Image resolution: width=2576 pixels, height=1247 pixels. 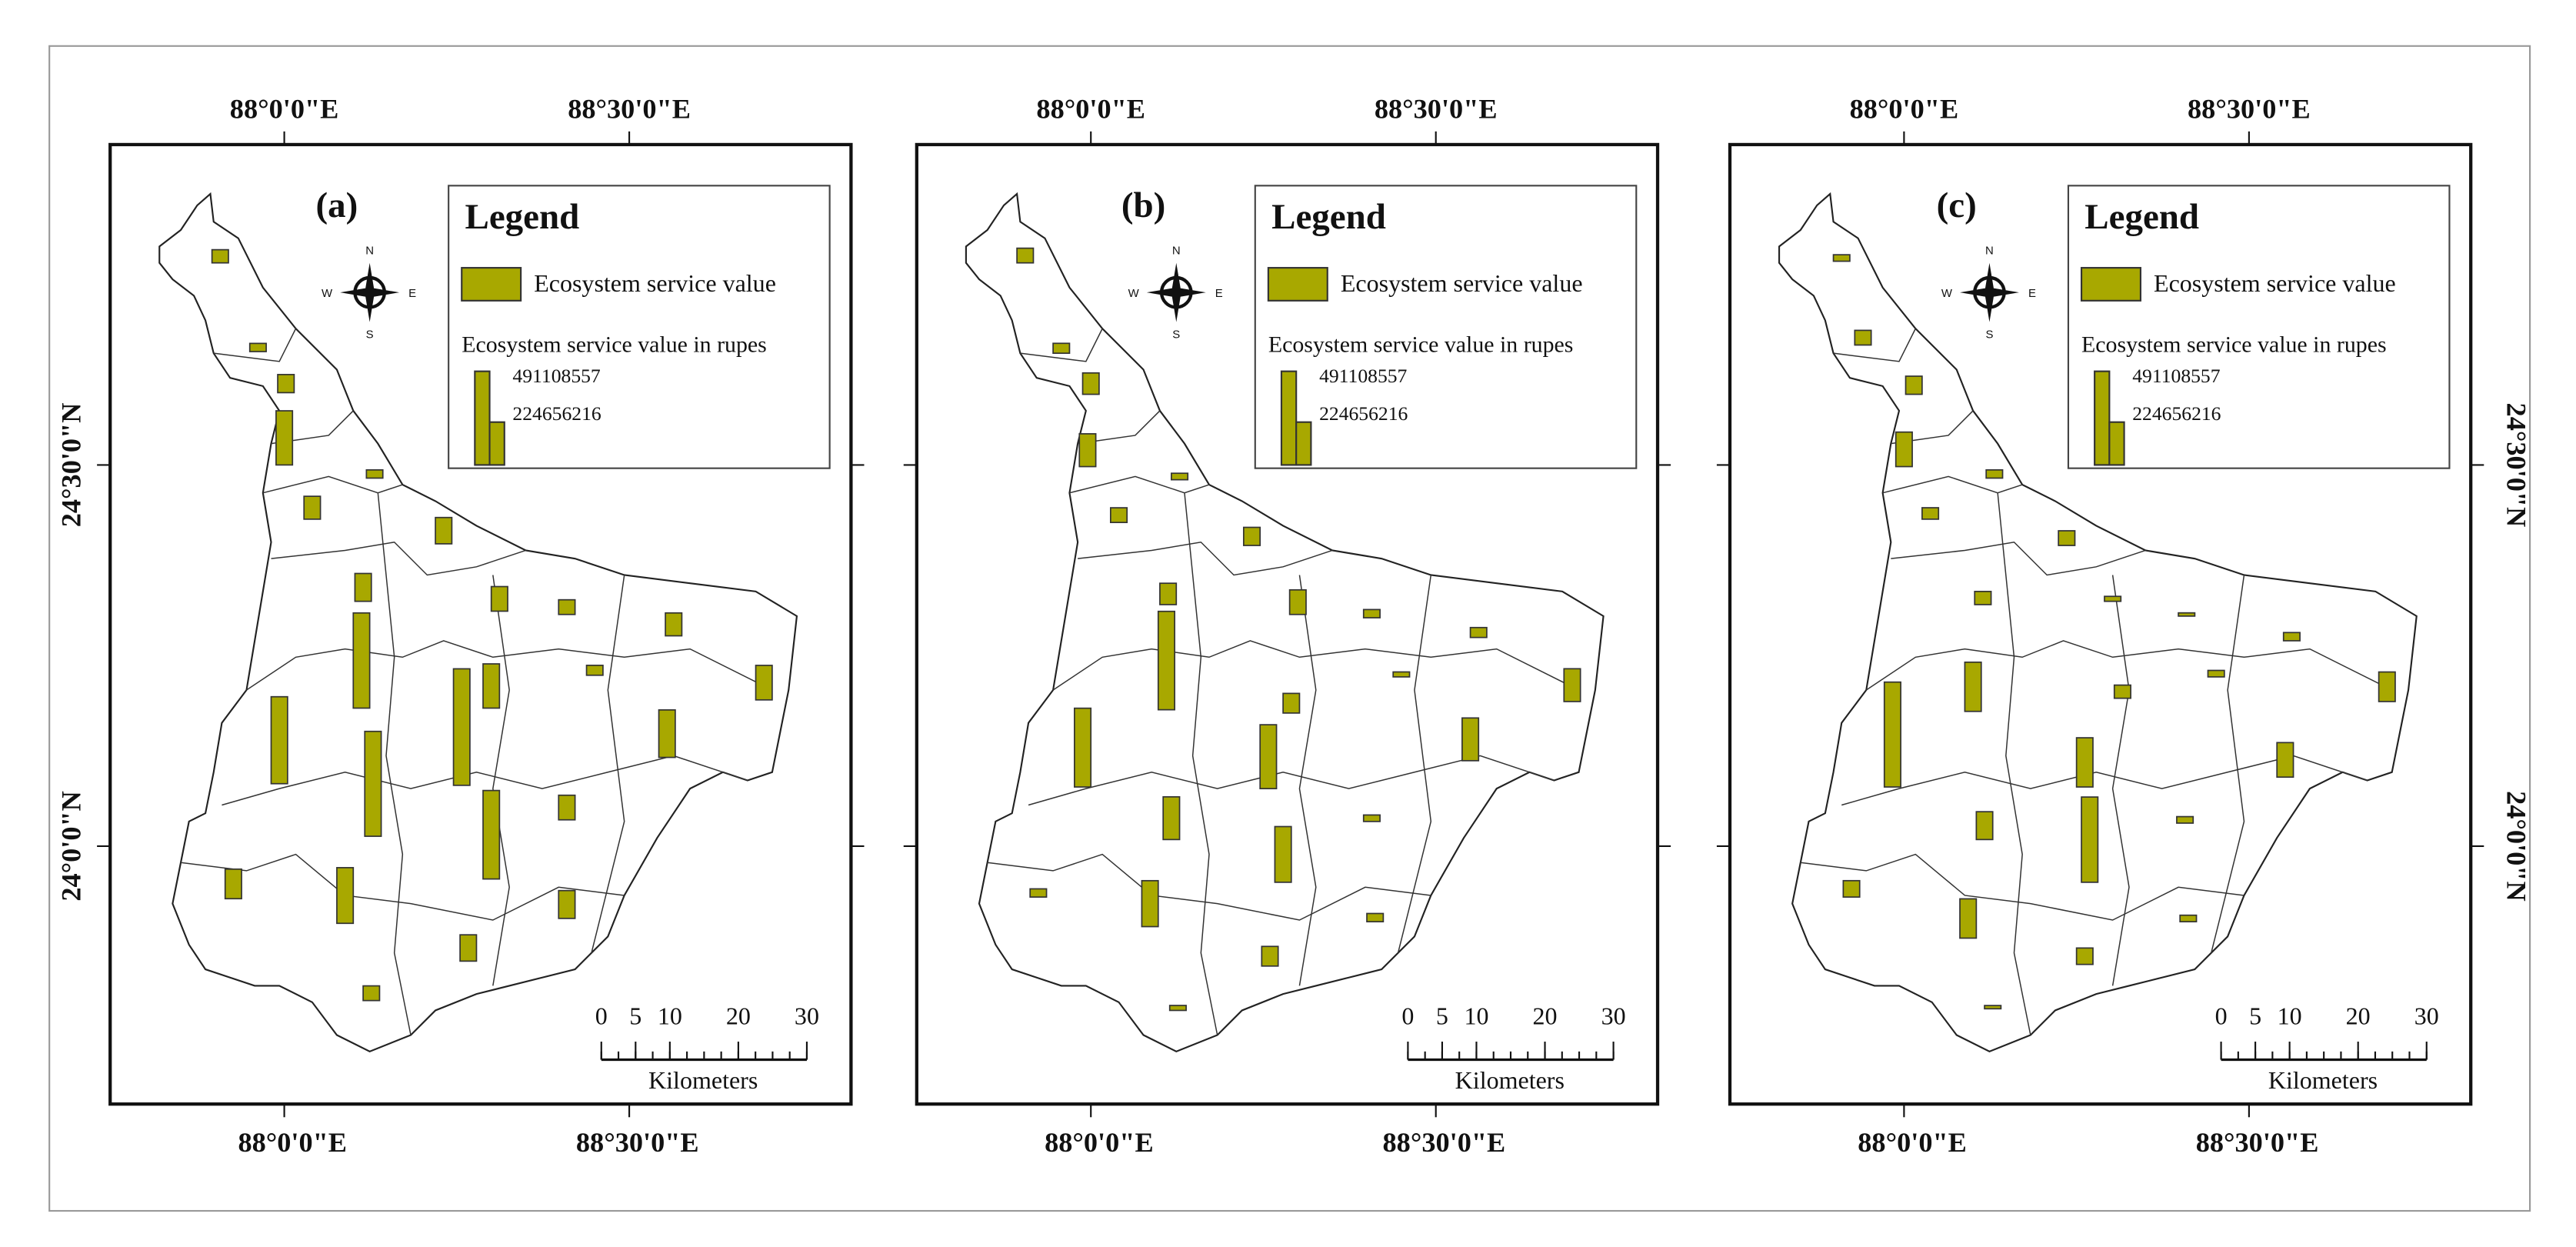 What do you see at coordinates (1363, 376) in the screenshot?
I see `legend-value: 491108557` at bounding box center [1363, 376].